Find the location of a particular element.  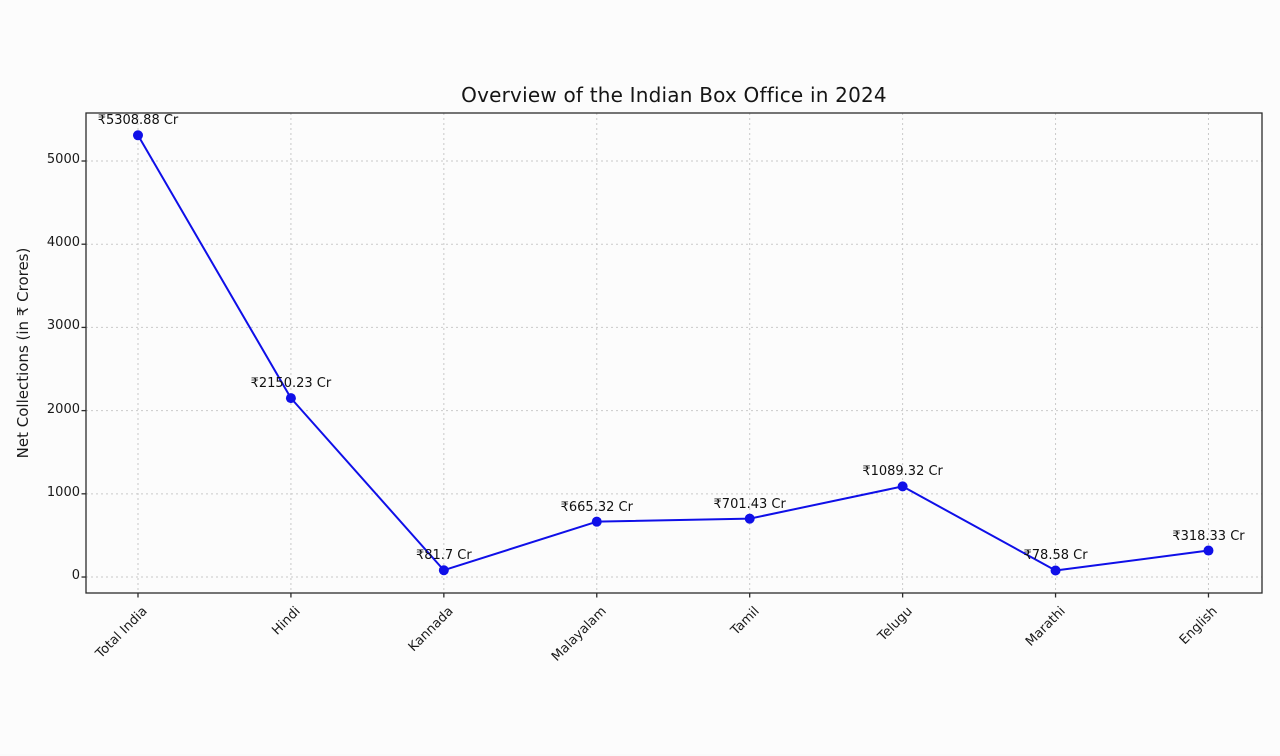

data-point-label: ₹81.7 Cr is located at coordinates (443, 556).